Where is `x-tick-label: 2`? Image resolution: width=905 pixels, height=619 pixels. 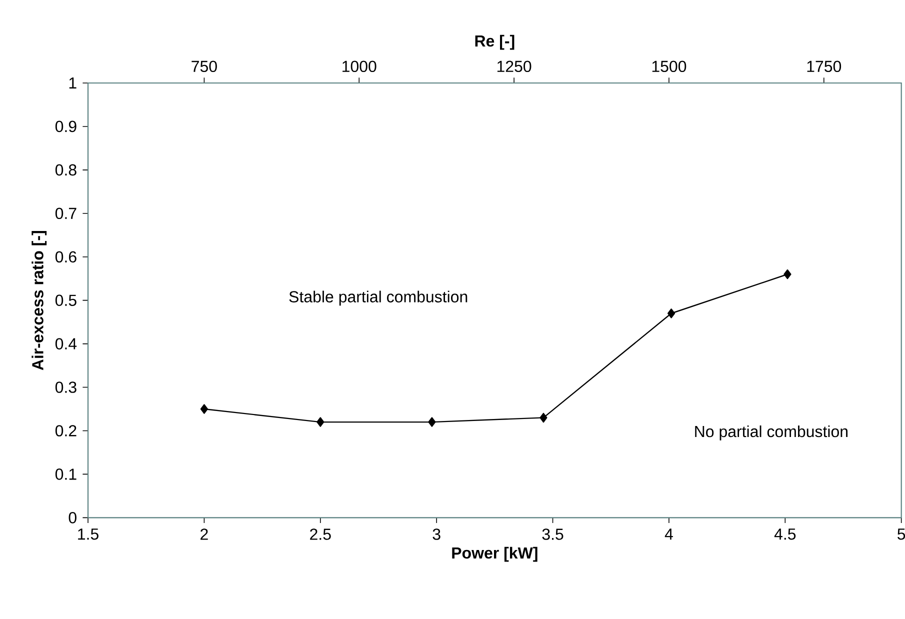 x-tick-label: 2 is located at coordinates (204, 534).